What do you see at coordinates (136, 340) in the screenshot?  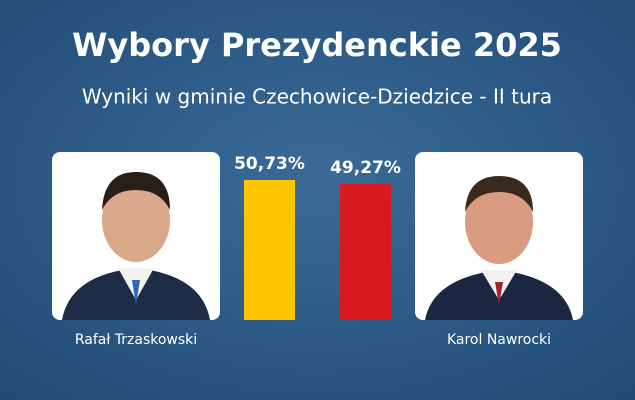 I see `candidate-name: Rafał Trzaskowski` at bounding box center [136, 340].